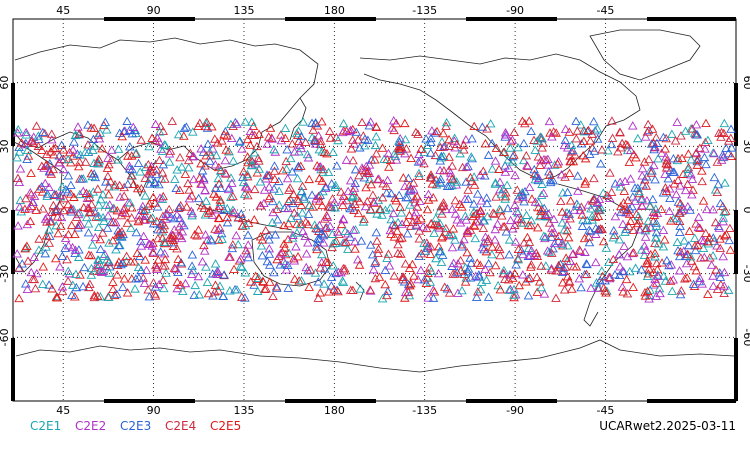 This screenshot has height=450, width=750. What do you see at coordinates (424, 10) in the screenshot?
I see `top-lon-label: -135` at bounding box center [424, 10].